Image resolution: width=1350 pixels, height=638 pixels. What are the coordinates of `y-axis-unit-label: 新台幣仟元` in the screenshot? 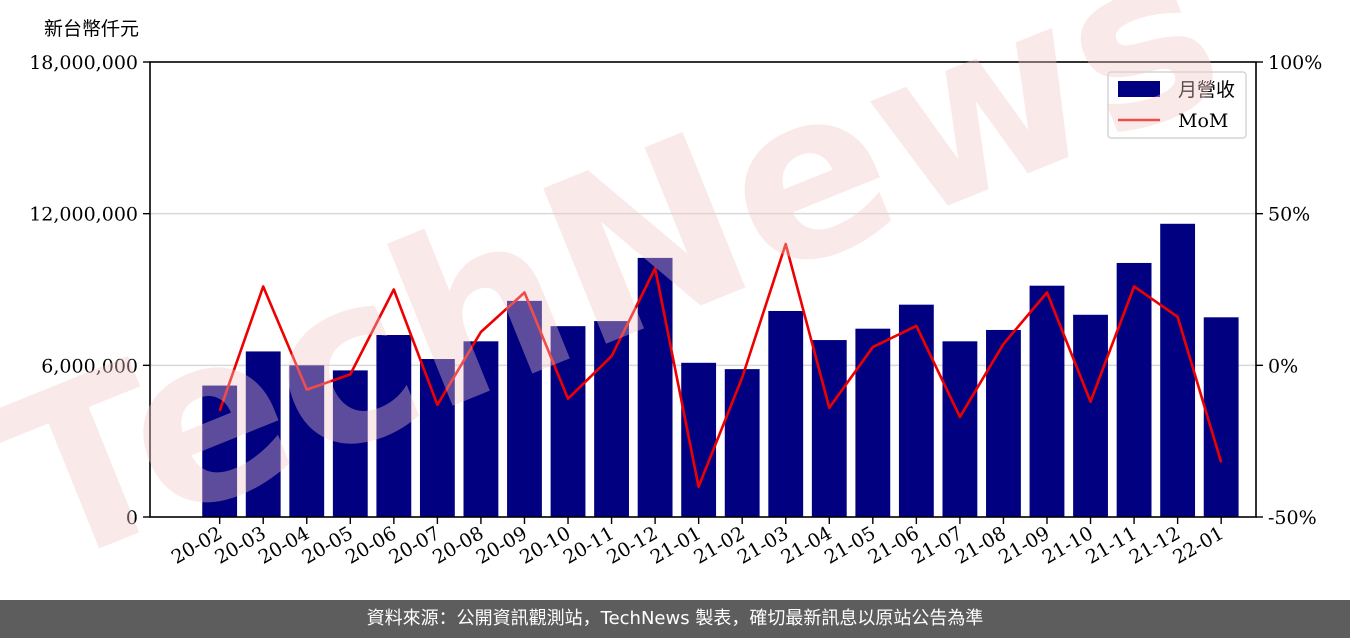 It's located at (92, 29).